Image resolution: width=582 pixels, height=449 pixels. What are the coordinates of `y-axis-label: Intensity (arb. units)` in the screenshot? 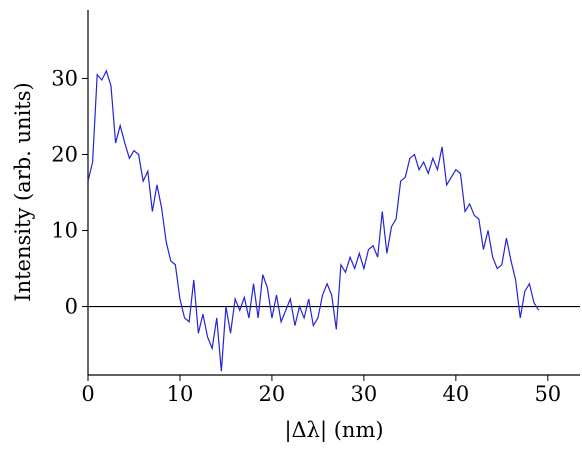 It's located at (23, 191).